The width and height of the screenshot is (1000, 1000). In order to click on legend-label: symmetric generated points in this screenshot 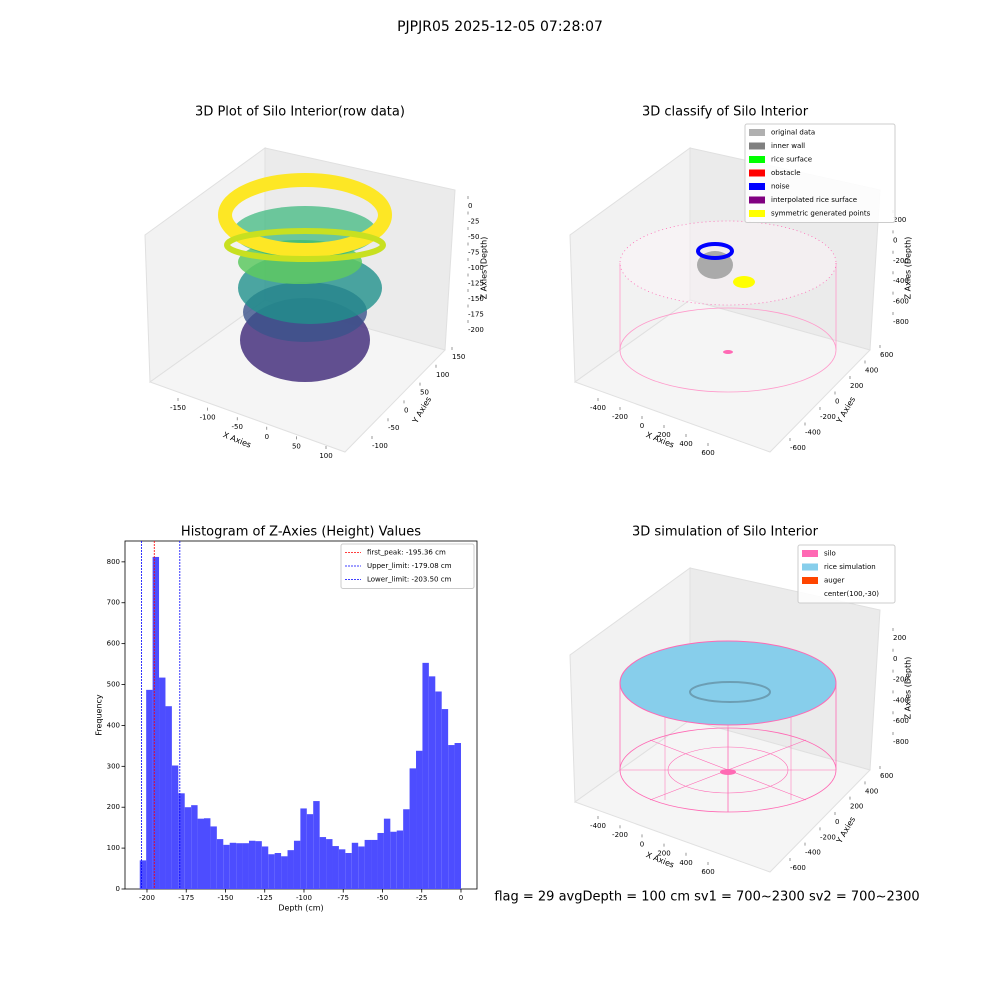, I will do `click(821, 214)`.